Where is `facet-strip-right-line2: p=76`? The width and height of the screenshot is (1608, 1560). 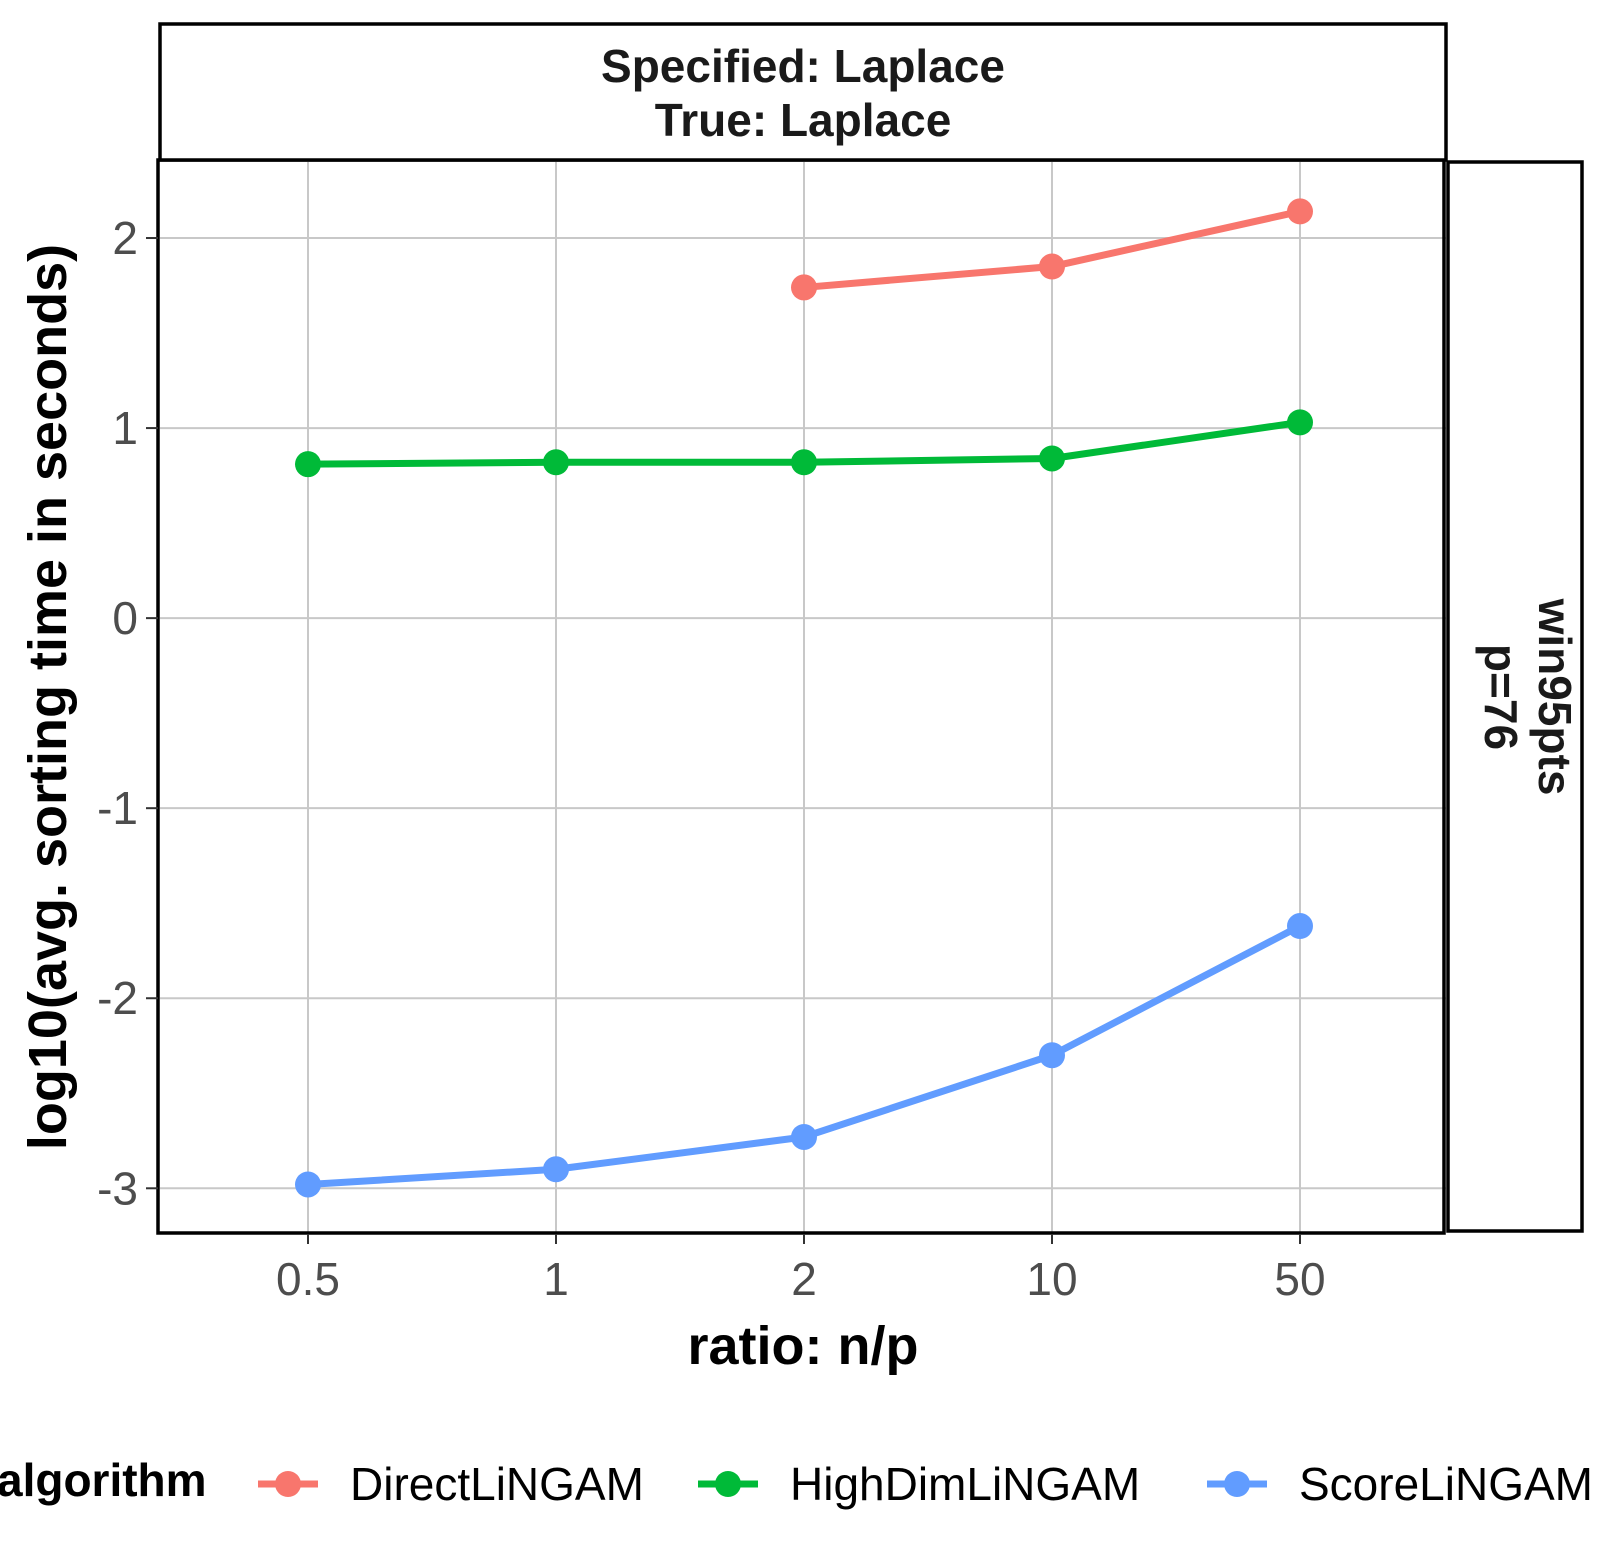 facet-strip-right-line2: p=76 is located at coordinates (1501, 697).